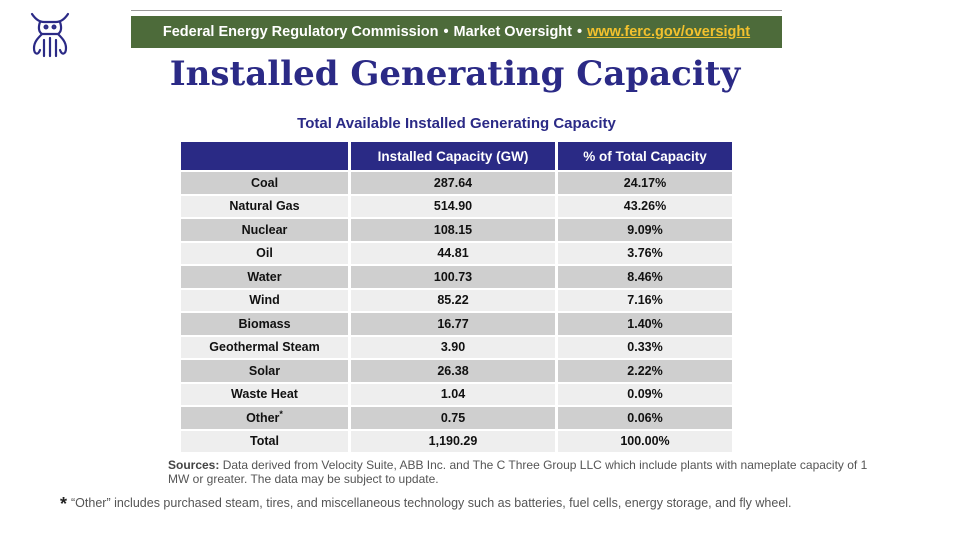  I want to click on cell-source: Coal, so click(264, 183).